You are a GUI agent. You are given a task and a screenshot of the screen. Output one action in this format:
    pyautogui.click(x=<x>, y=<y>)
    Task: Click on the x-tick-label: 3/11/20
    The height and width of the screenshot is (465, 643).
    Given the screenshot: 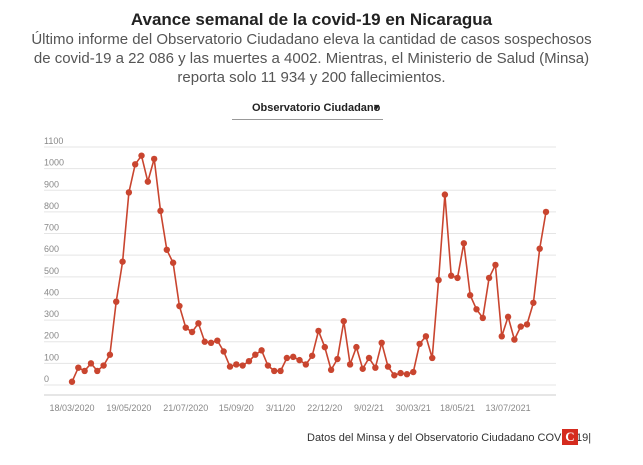 What is the action you would take?
    pyautogui.click(x=280, y=408)
    